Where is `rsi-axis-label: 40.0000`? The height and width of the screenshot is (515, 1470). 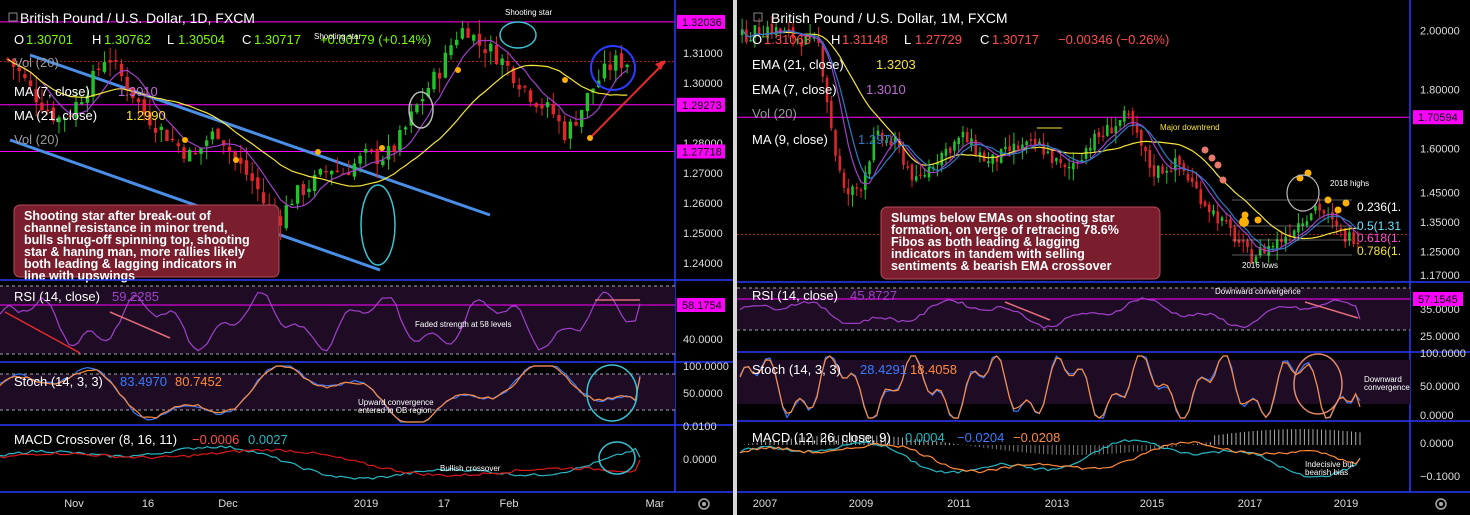
rsi-axis-label: 40.0000 is located at coordinates (703, 340).